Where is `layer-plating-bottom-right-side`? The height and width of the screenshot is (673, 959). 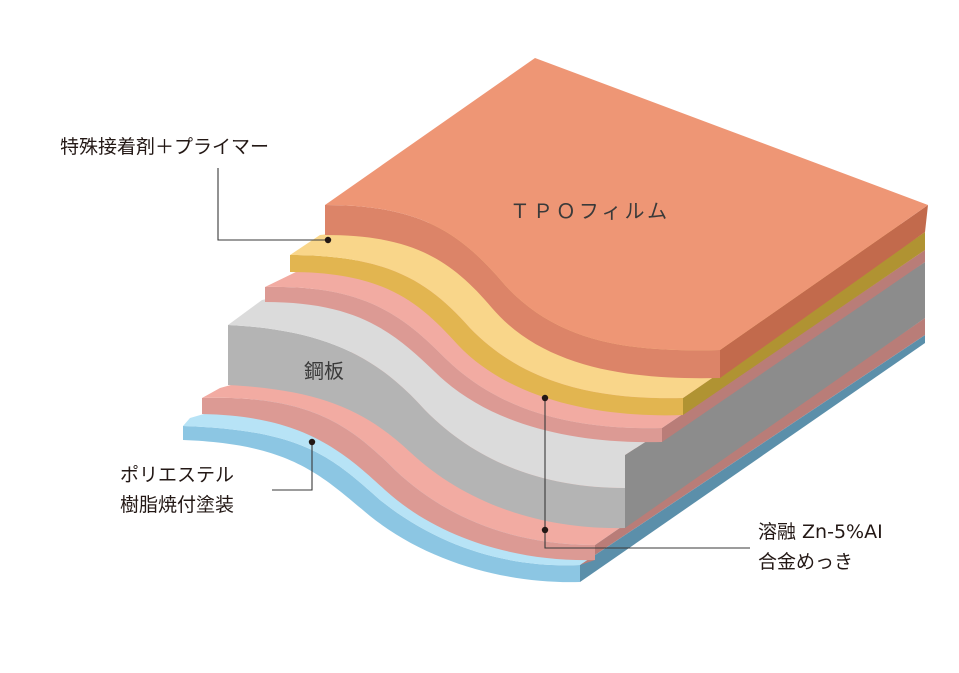 layer-plating-bottom-right-side is located at coordinates (752, 441).